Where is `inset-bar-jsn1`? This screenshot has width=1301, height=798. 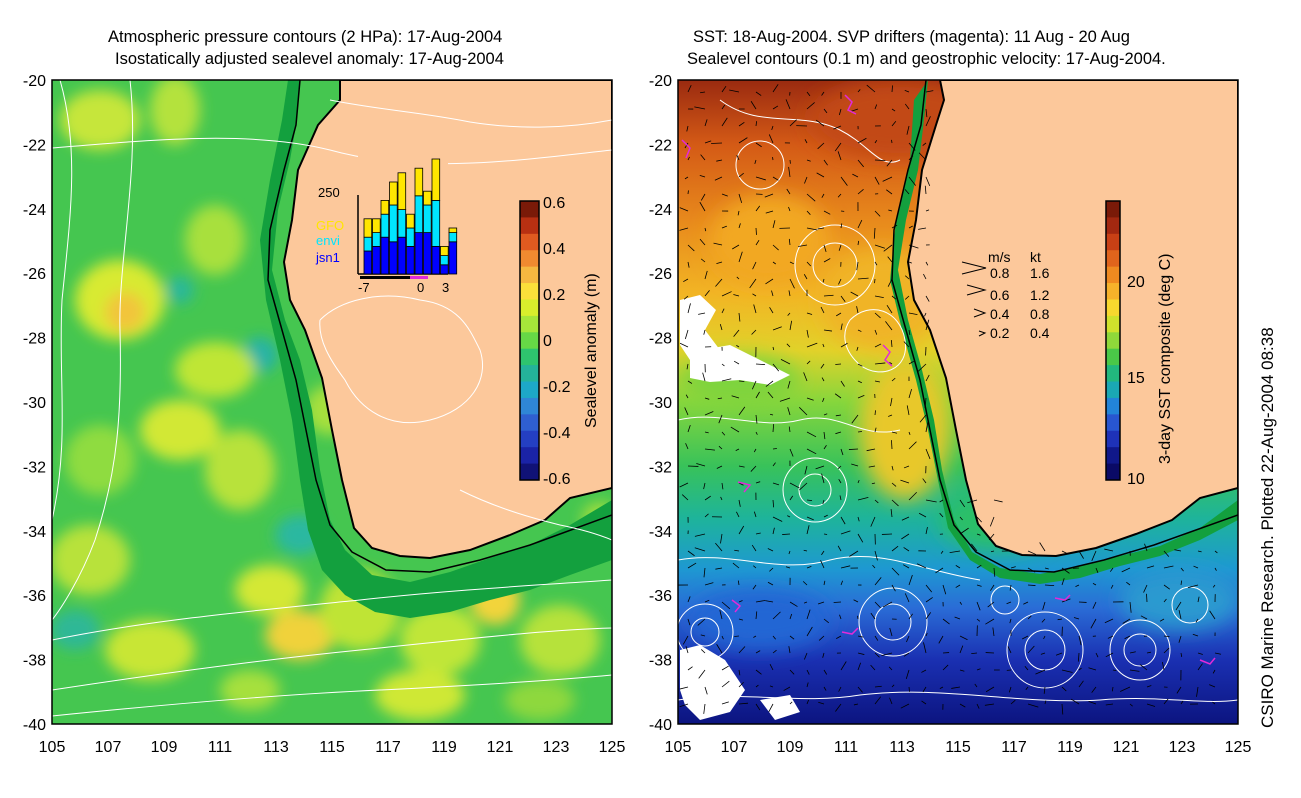 inset-bar-jsn1 is located at coordinates (419, 253).